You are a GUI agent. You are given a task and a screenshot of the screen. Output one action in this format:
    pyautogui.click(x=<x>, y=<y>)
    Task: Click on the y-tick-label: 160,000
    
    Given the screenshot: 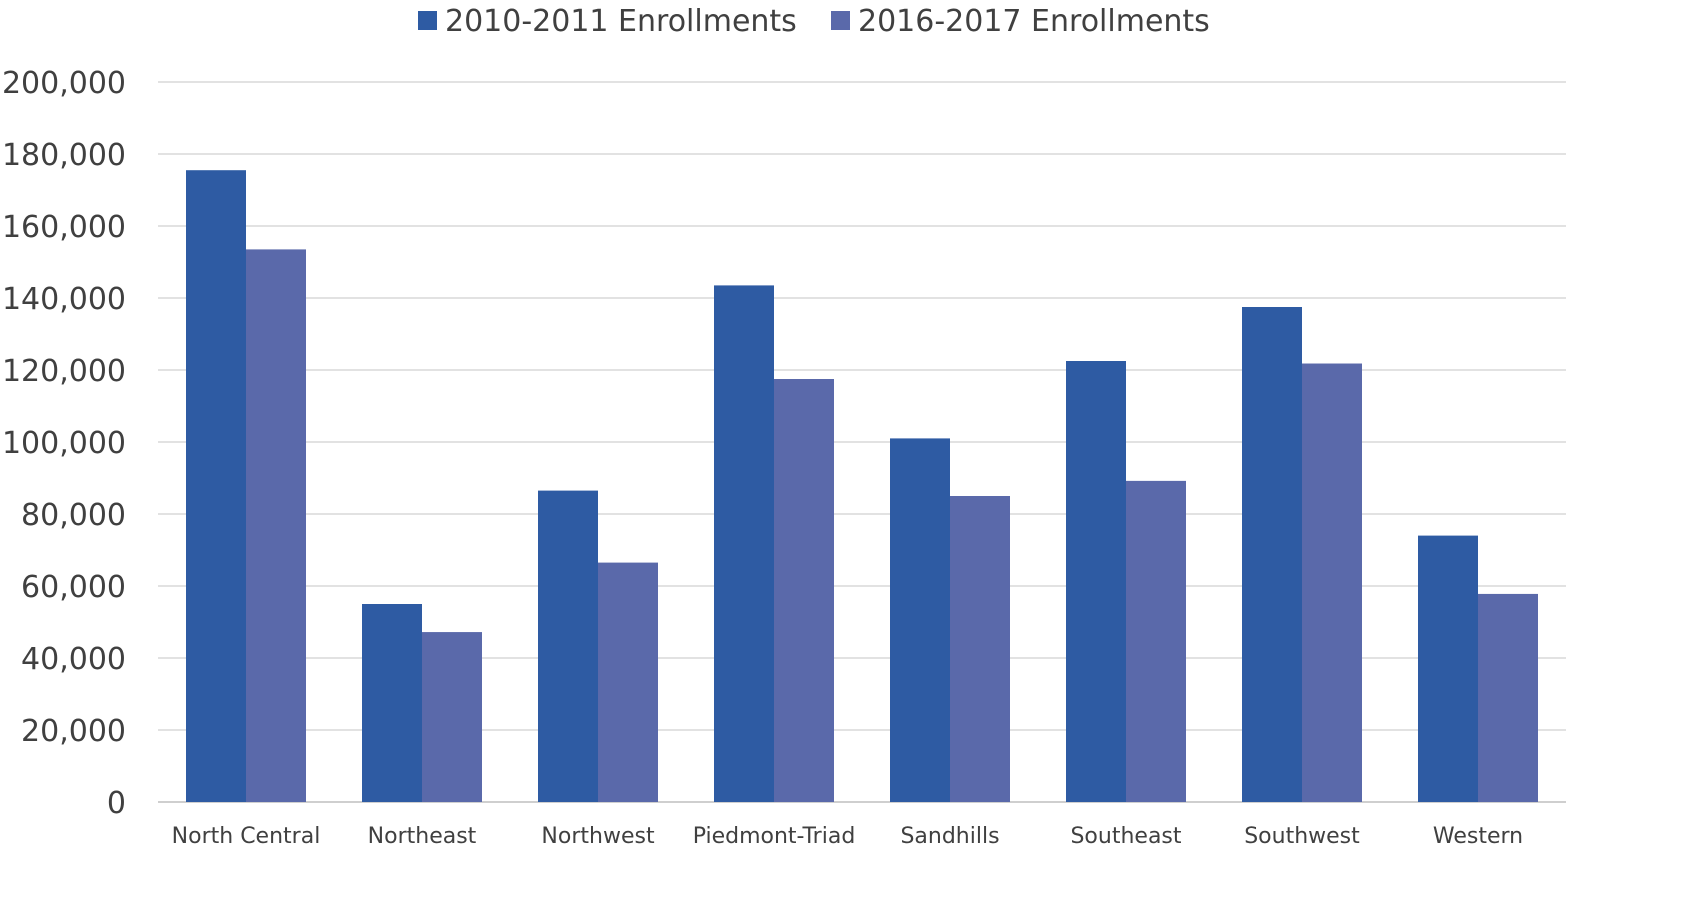 What is the action you would take?
    pyautogui.click(x=64, y=227)
    